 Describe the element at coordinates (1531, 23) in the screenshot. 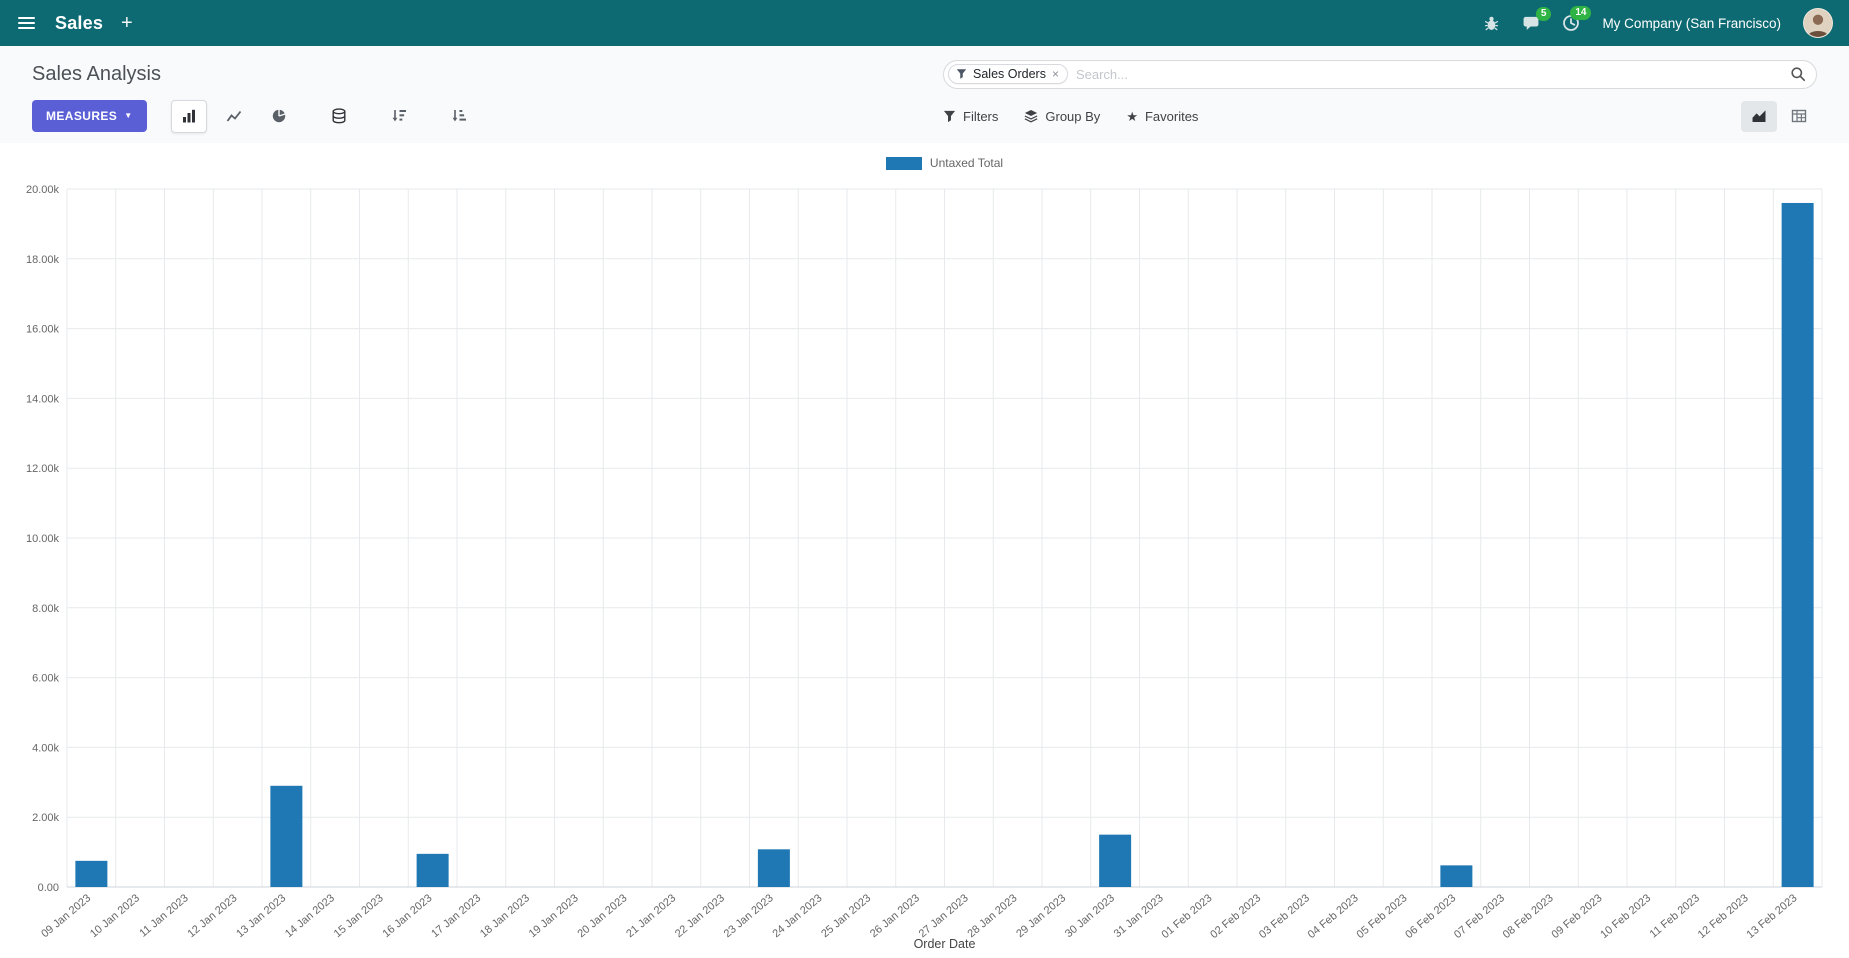

I see `chat-bubble-icon` at that location.